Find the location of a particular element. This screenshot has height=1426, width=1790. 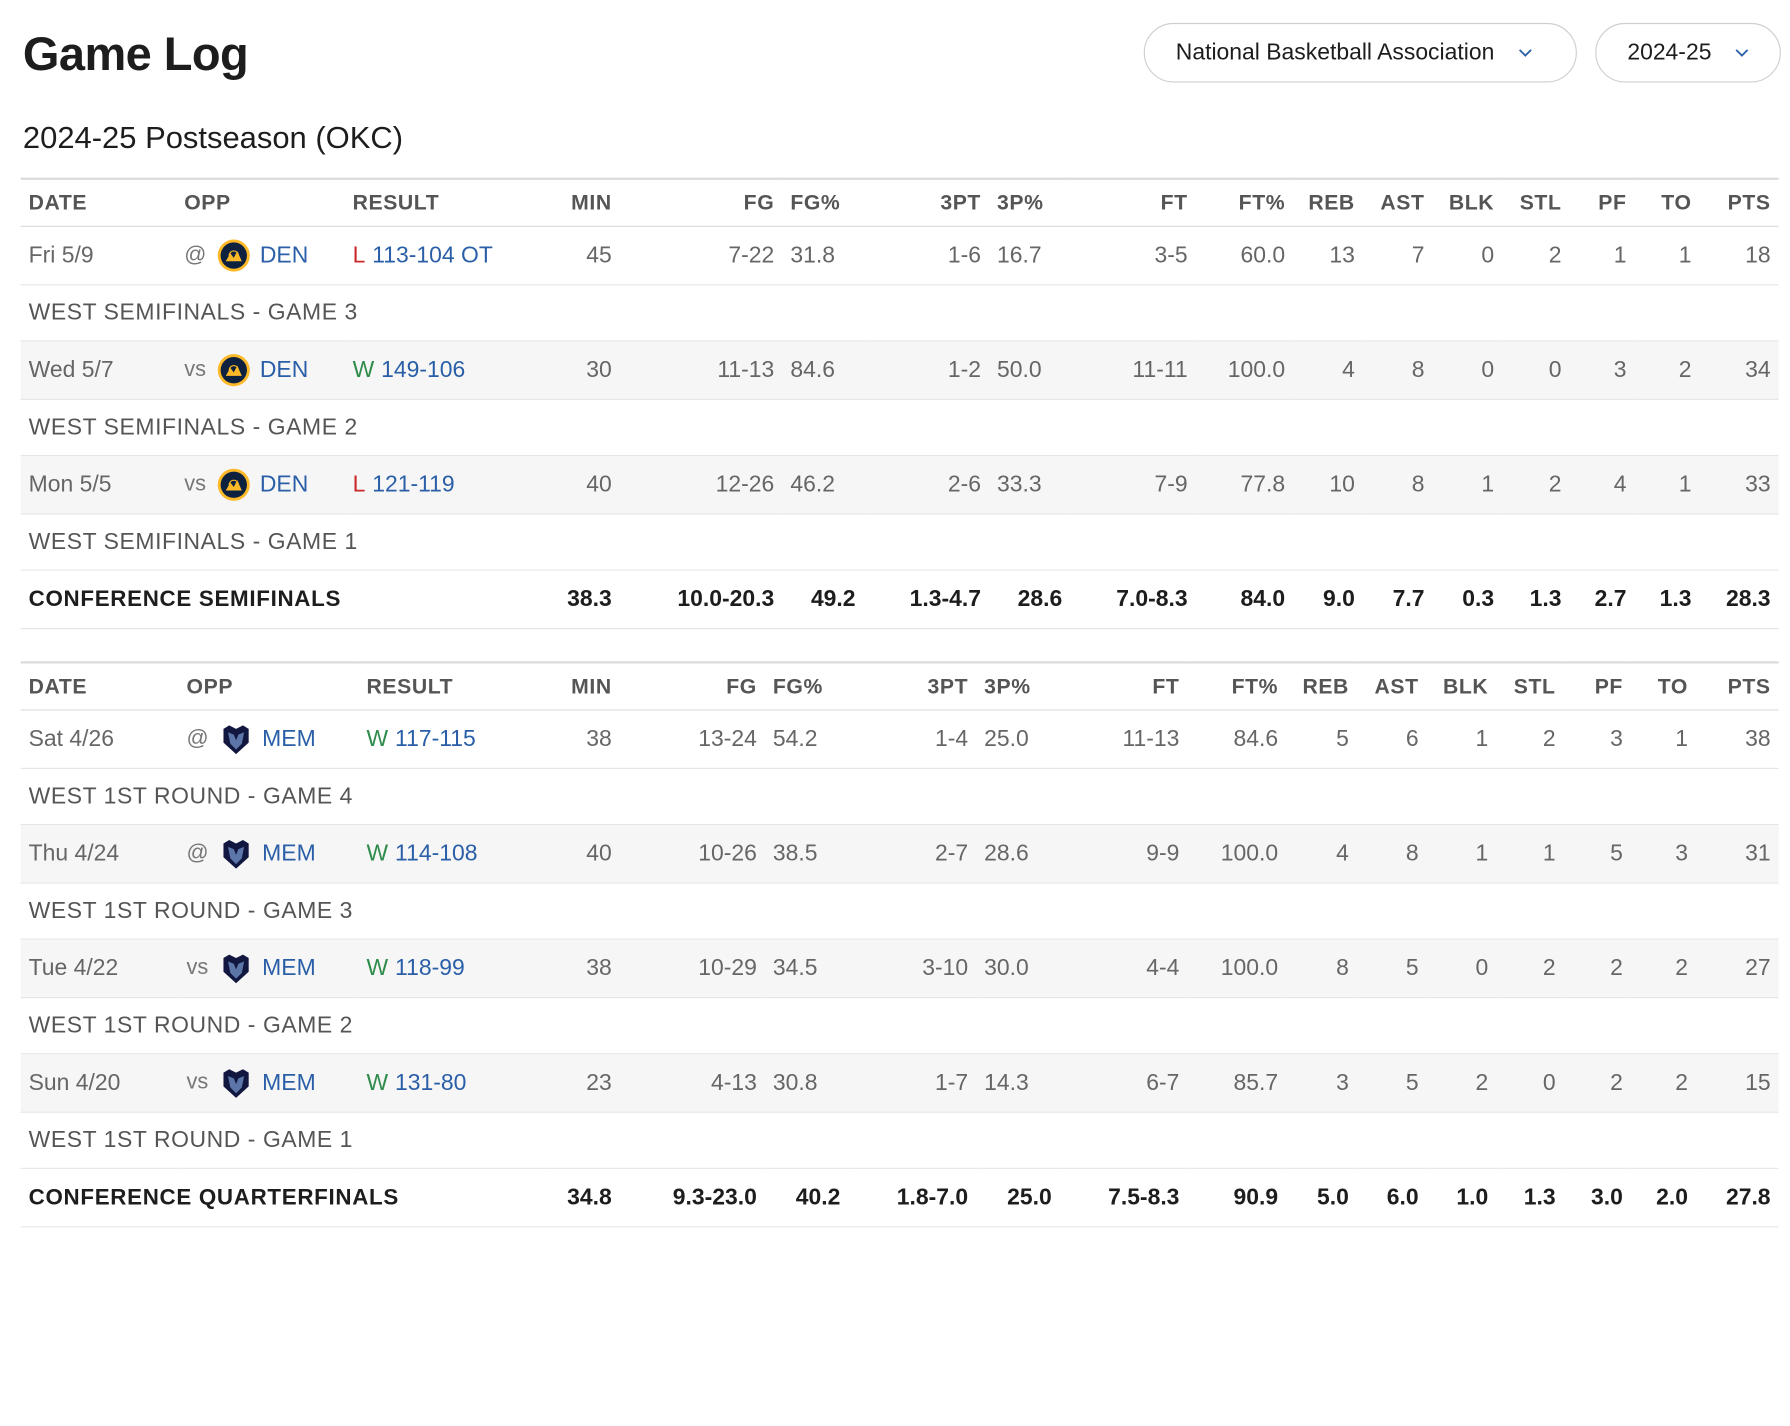

stat-cell-3pt: 2-7 is located at coordinates (912, 854).